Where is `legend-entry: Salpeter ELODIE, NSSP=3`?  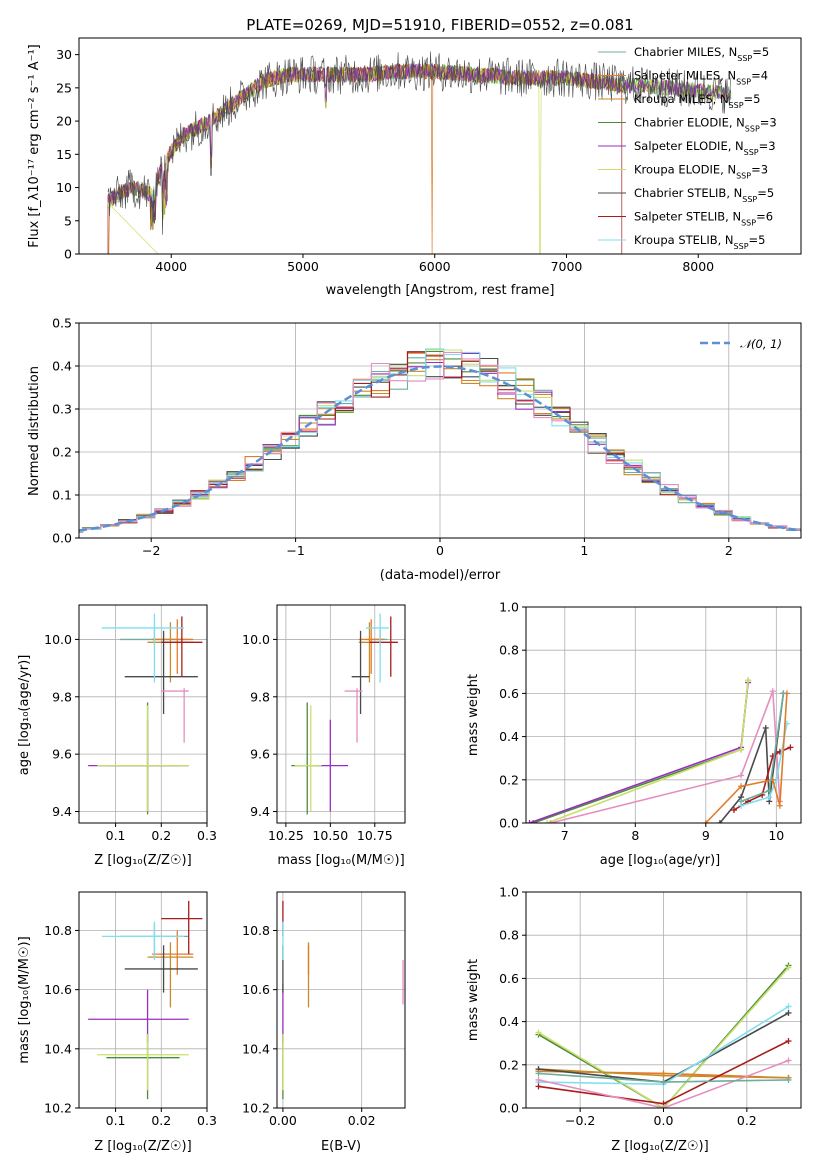 legend-entry: Salpeter ELODIE, NSSP=3 is located at coordinates (705, 148).